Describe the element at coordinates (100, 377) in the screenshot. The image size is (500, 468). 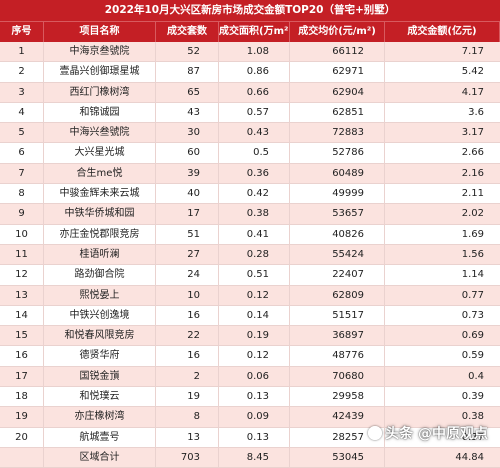
I see `cell-project-name: 国锐金嵿` at that location.